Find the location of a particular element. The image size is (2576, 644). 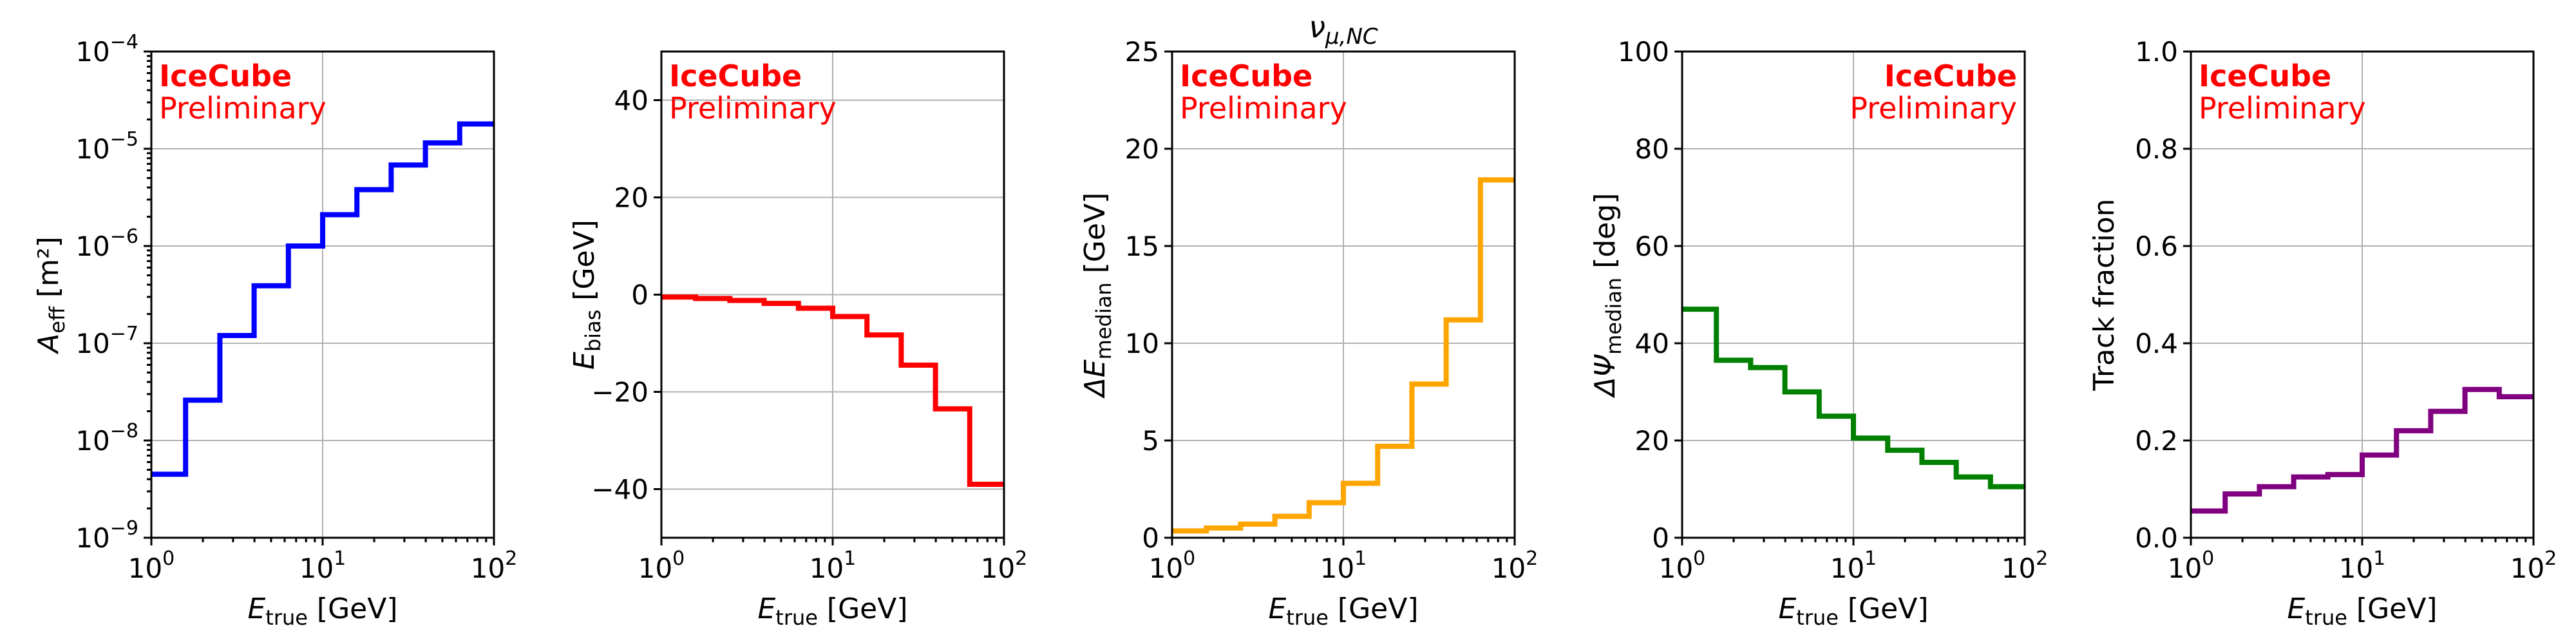

y-tick-label: 15 is located at coordinates (1142, 247).